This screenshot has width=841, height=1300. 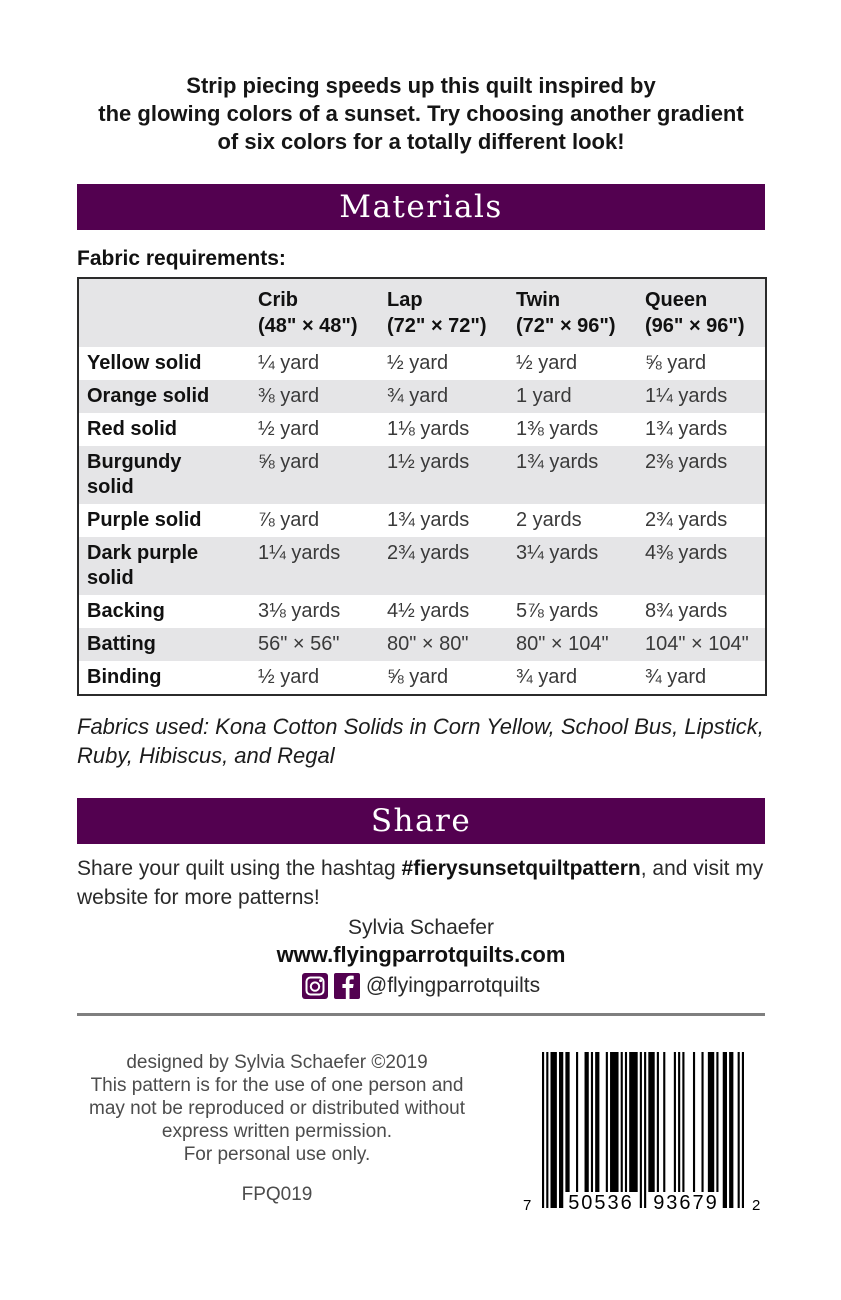 What do you see at coordinates (124, 677) in the screenshot?
I see `fabric-row-label: Binding` at bounding box center [124, 677].